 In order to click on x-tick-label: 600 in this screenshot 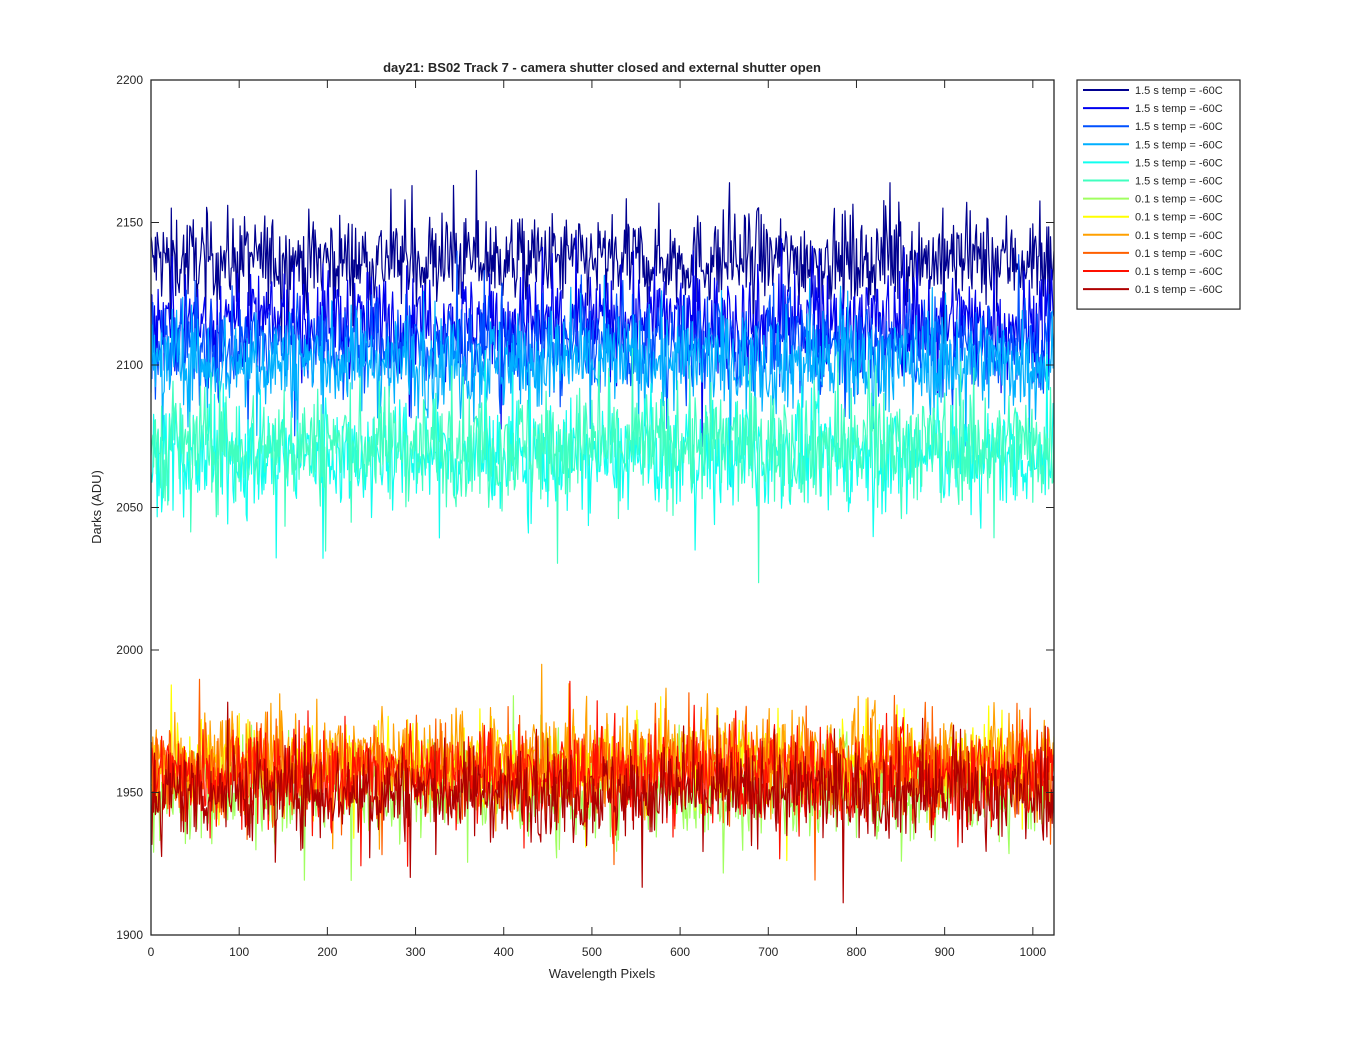, I will do `click(680, 952)`.